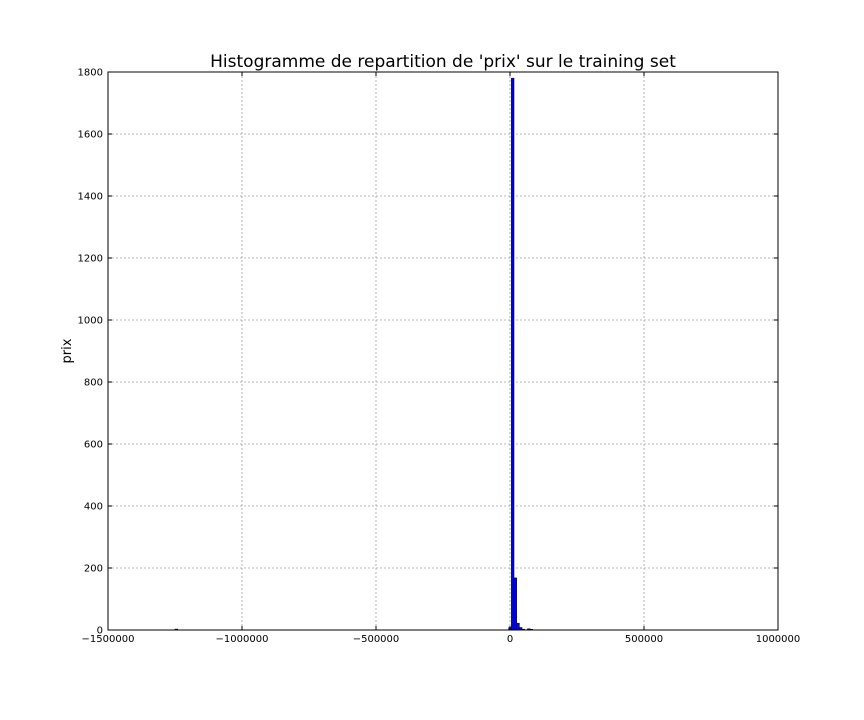 This screenshot has width=864, height=720. I want to click on y-tick-label: 200, so click(93, 569).